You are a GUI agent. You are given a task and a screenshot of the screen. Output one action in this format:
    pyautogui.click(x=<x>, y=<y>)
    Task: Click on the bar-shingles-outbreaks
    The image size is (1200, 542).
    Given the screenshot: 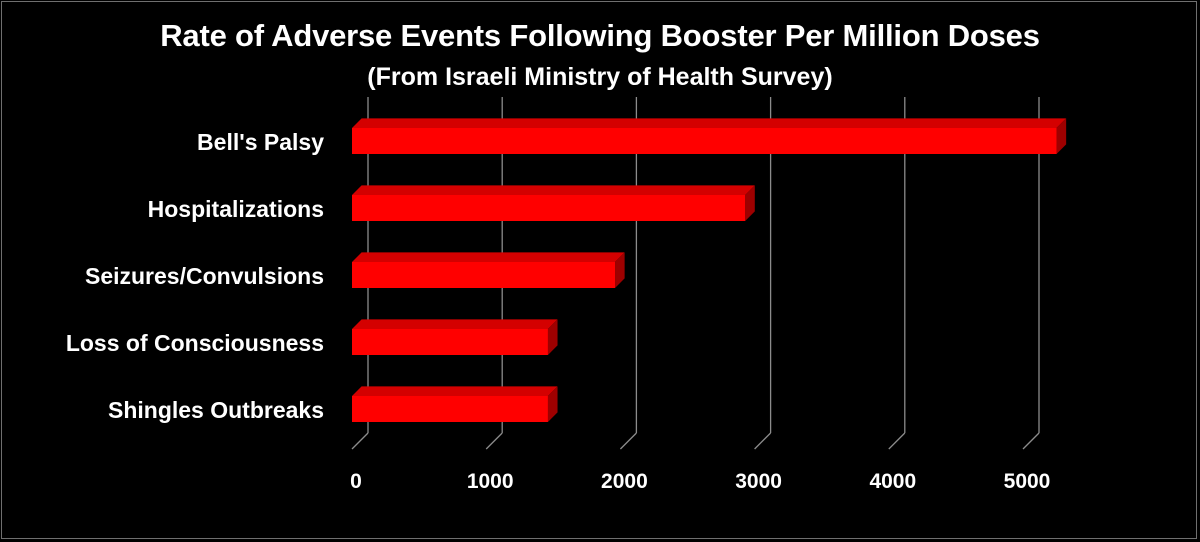 What is the action you would take?
    pyautogui.click(x=455, y=404)
    